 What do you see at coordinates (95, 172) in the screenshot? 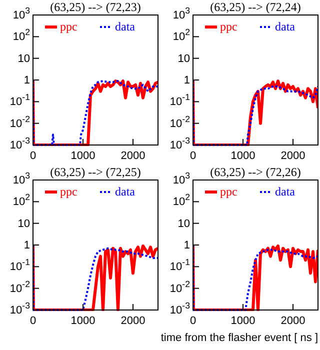
I see `chart-title: (63,25) --> (72,25)` at bounding box center [95, 172].